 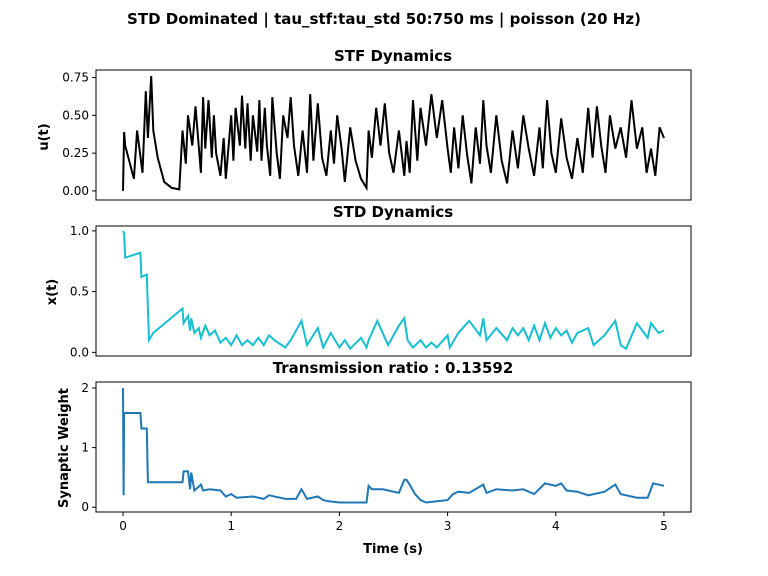 What do you see at coordinates (52, 292) in the screenshot?
I see `std-ylabel: x(t)` at bounding box center [52, 292].